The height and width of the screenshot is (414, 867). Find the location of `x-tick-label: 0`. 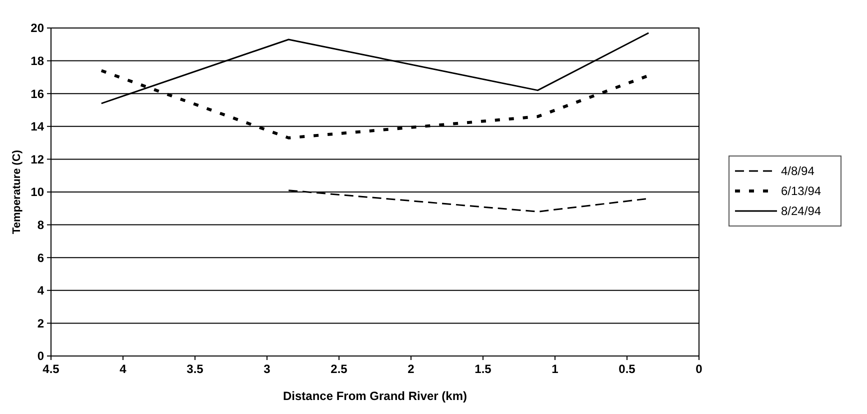

x-tick-label: 0 is located at coordinates (699, 369).